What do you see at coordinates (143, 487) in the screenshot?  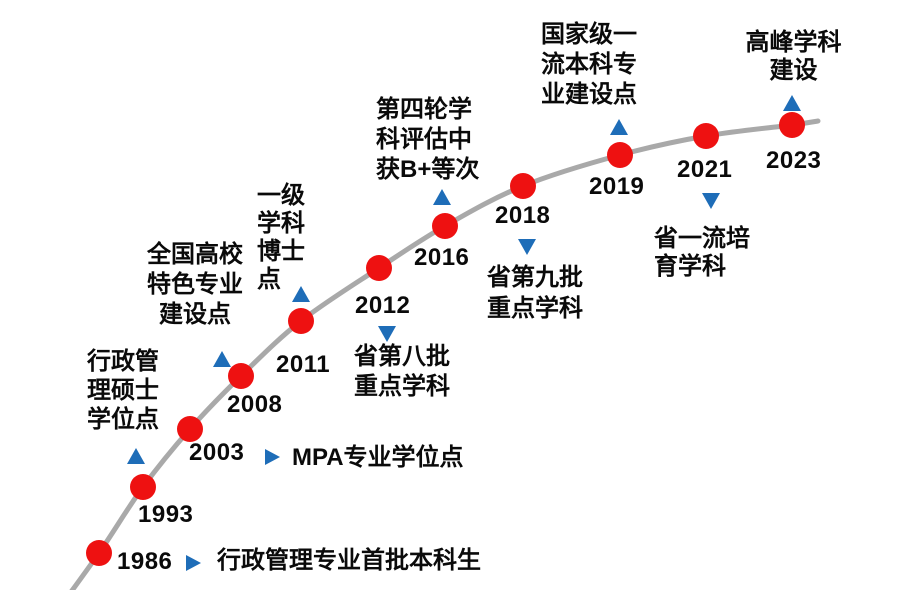 I see `milestone-dot-1993` at bounding box center [143, 487].